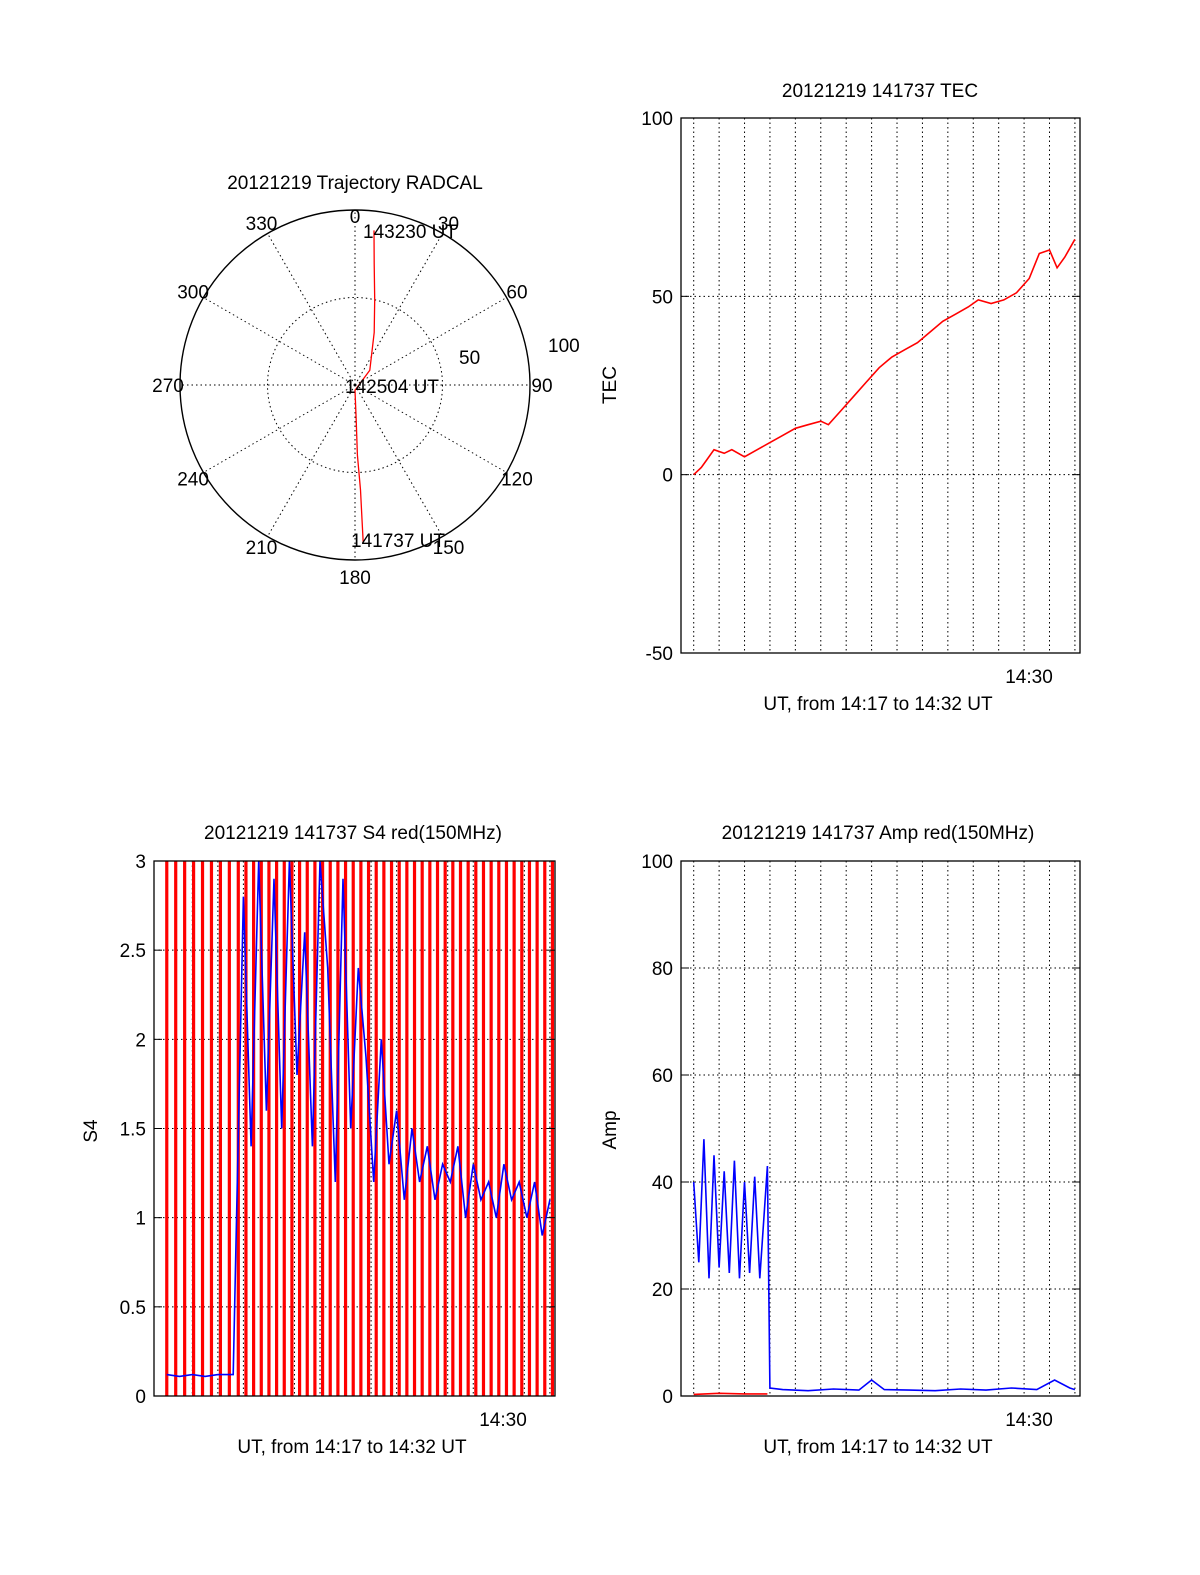 This screenshot has height=1575, width=1200. What do you see at coordinates (657, 119) in the screenshot?
I see `tec-y-tick-label: 100` at bounding box center [657, 119].